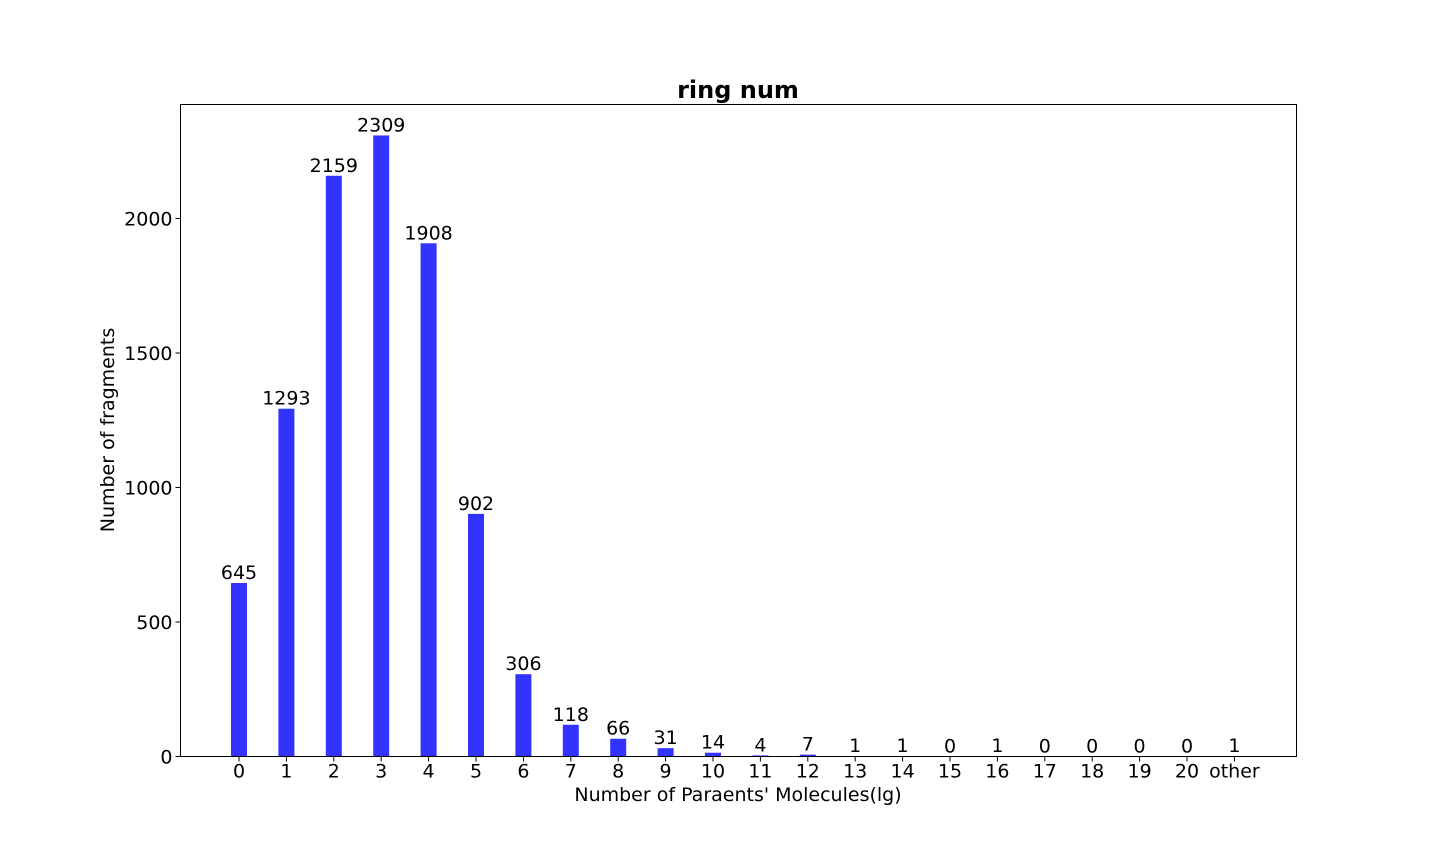 The width and height of the screenshot is (1440, 868). What do you see at coordinates (666, 772) in the screenshot?
I see `x-tick-label-9: 9` at bounding box center [666, 772].